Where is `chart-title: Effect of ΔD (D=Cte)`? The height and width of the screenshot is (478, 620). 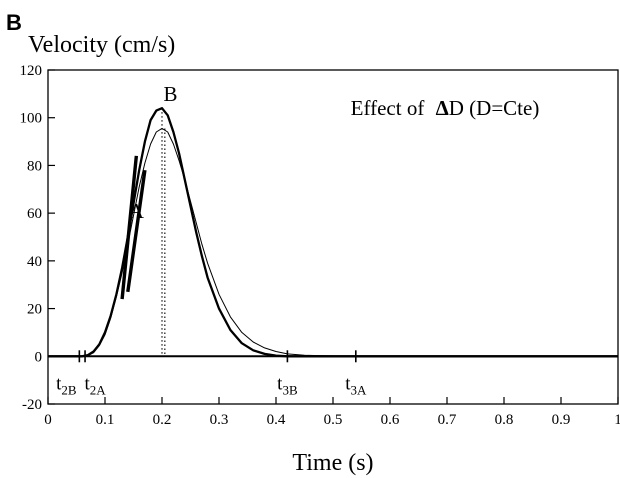
chart-title: Effect of ΔD (D=Cte) is located at coordinates (445, 108).